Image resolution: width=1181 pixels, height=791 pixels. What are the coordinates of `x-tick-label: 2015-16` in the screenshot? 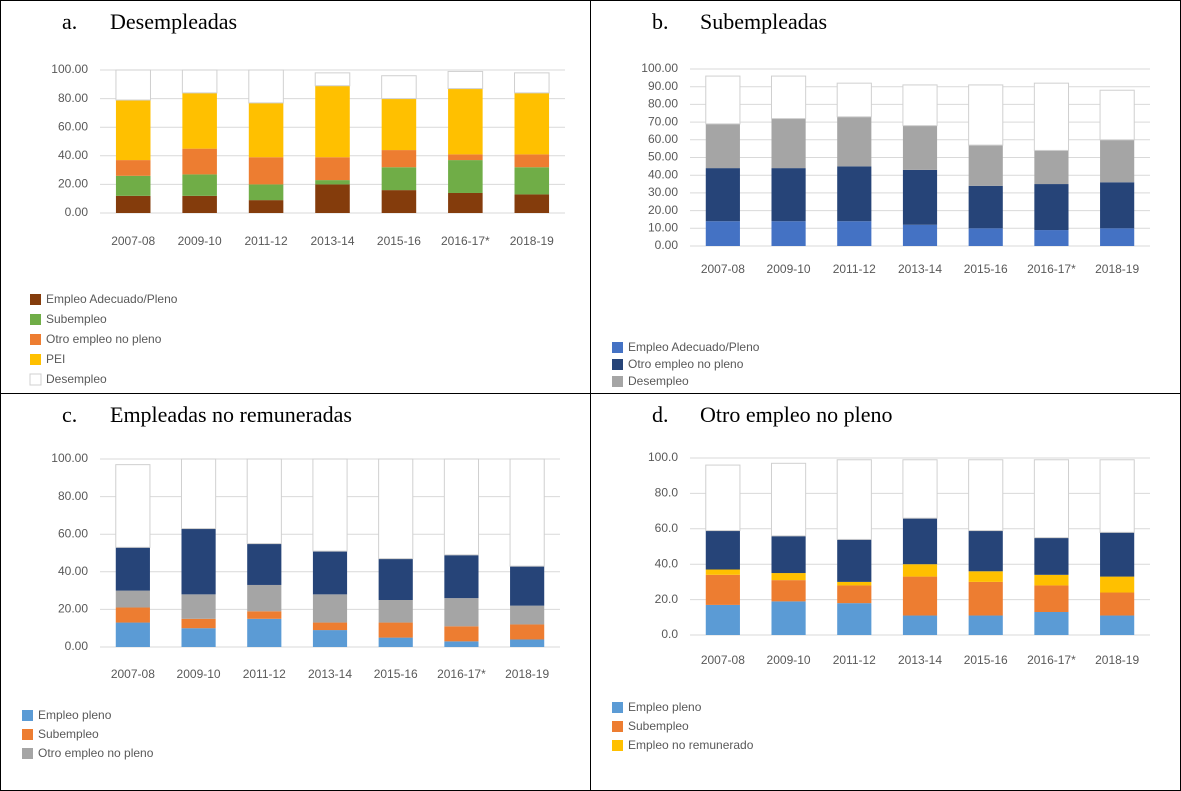 It's located at (986, 269).